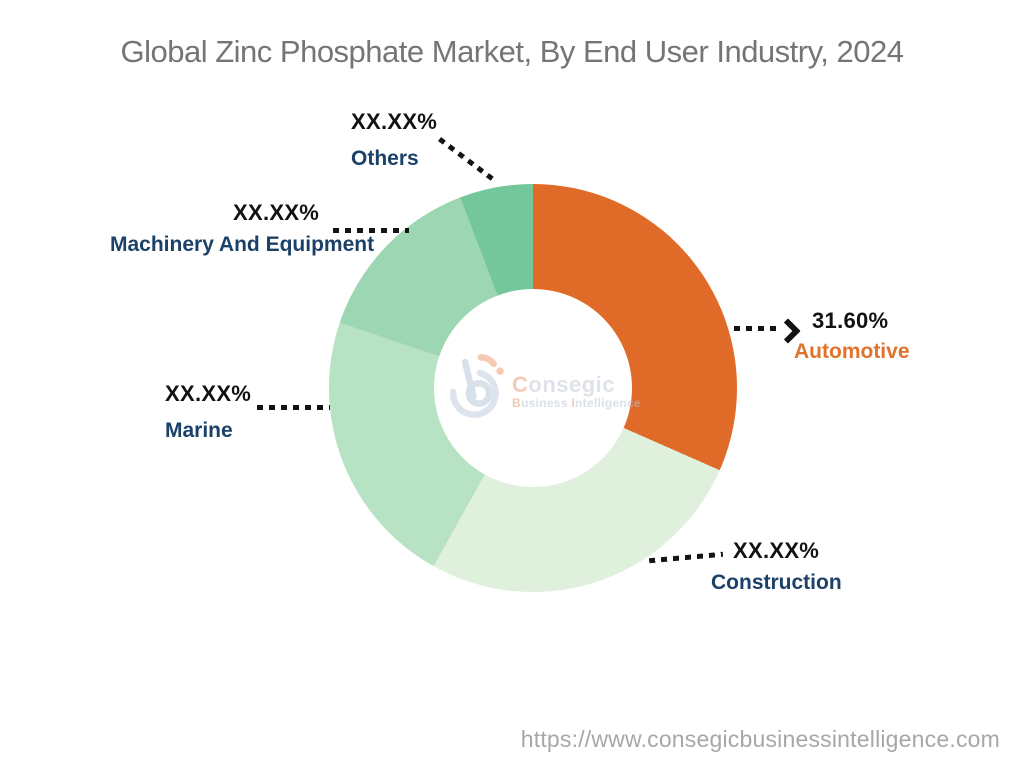  Describe the element at coordinates (850, 320) in the screenshot. I see `automotive-percent-label: 31.60%` at that location.